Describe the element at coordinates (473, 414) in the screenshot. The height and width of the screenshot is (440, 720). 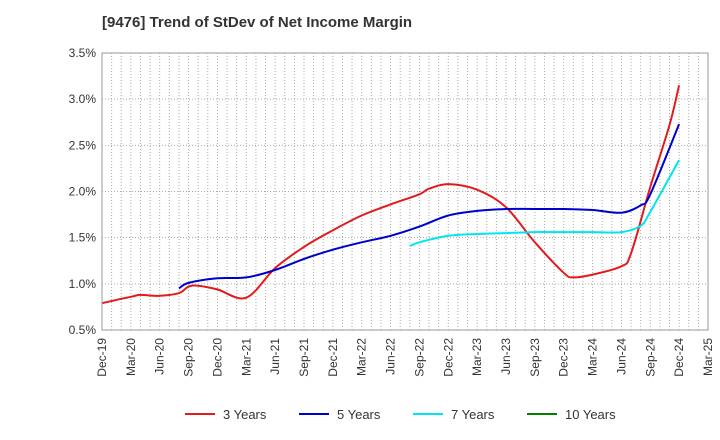
I see `legend-label-2: 7 Years` at that location.